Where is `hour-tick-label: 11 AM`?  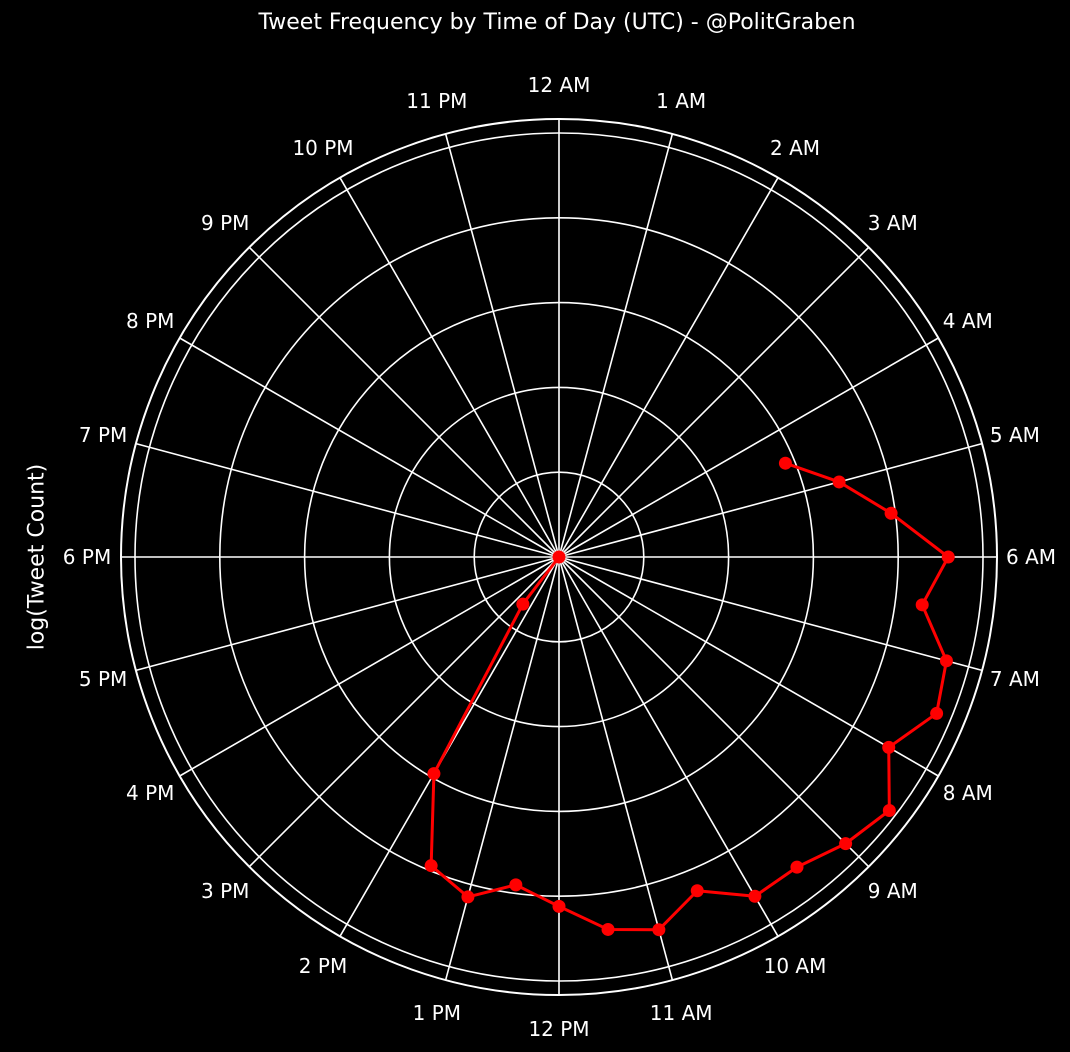
hour-tick-label: 11 AM is located at coordinates (681, 1013).